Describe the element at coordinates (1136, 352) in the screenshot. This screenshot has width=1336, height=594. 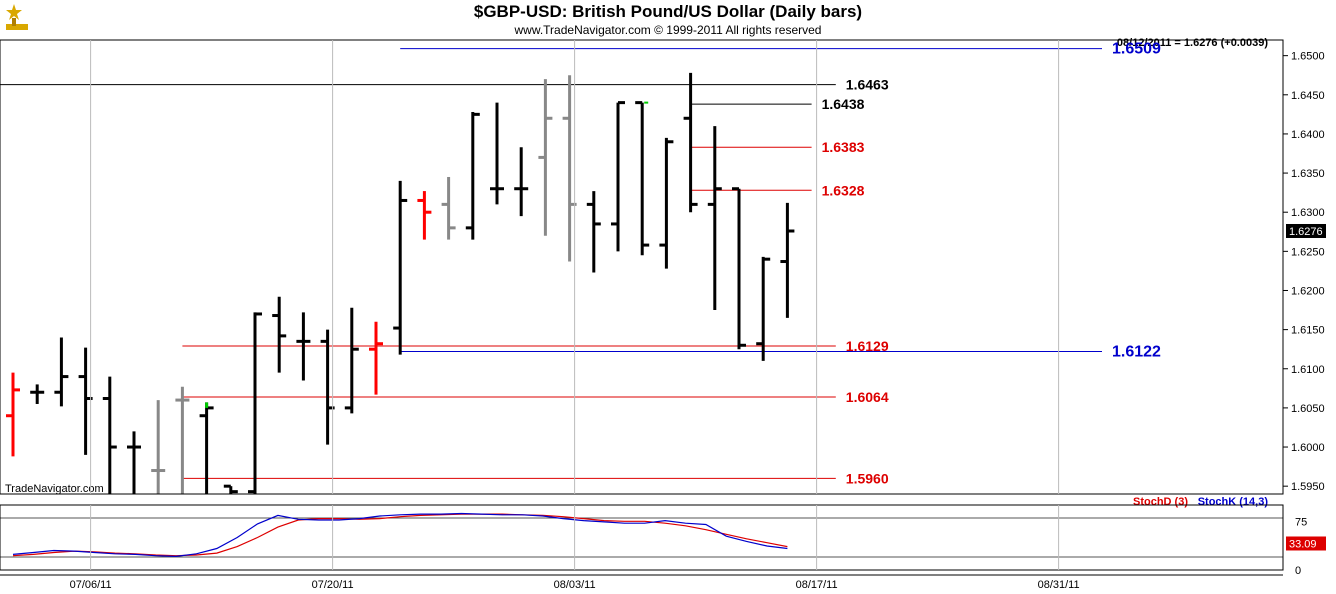
I see `level-label-1.6122: 1.6122` at that location.